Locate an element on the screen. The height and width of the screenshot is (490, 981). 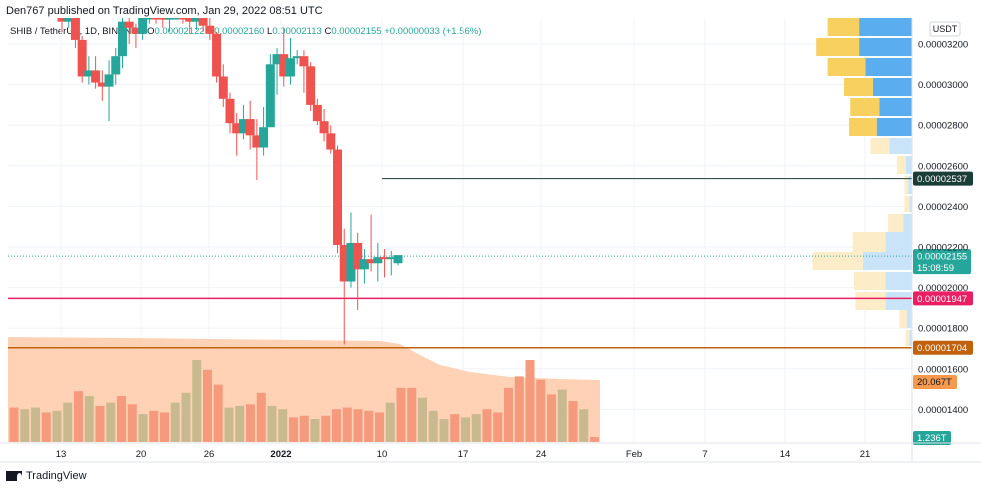
level-price-label: 0.00001704 is located at coordinates (942, 348).